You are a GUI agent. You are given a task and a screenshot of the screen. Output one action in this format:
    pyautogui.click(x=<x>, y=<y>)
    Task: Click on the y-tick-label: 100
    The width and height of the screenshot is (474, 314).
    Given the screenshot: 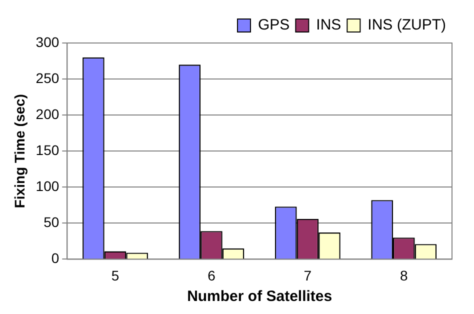 What is the action you would take?
    pyautogui.click(x=48, y=186)
    